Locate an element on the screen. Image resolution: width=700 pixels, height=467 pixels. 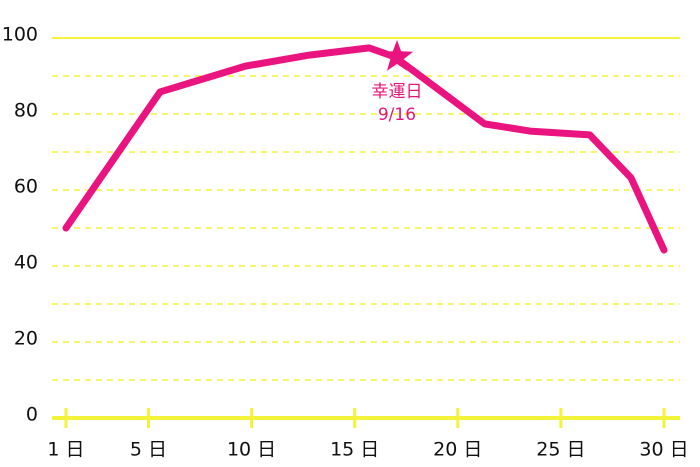
x-tick-label: 20 日 is located at coordinates (457, 450).